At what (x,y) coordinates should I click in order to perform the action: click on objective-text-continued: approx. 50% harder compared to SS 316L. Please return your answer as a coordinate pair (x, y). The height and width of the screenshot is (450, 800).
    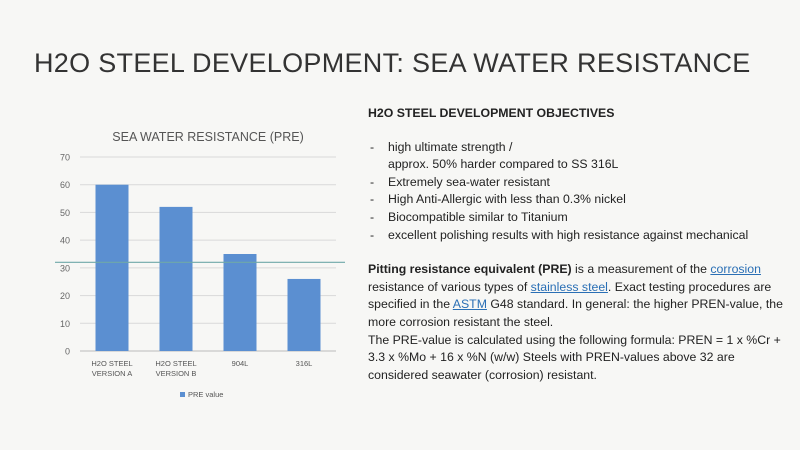
    Looking at the image, I should click on (503, 164).